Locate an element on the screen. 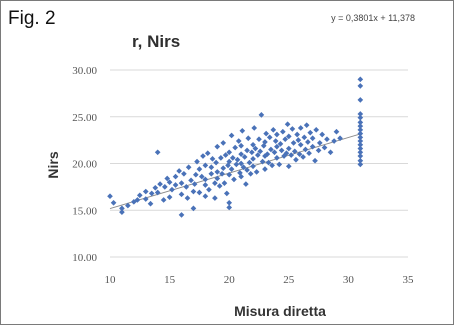  y-tick-label: 25.00 is located at coordinates (84, 118).